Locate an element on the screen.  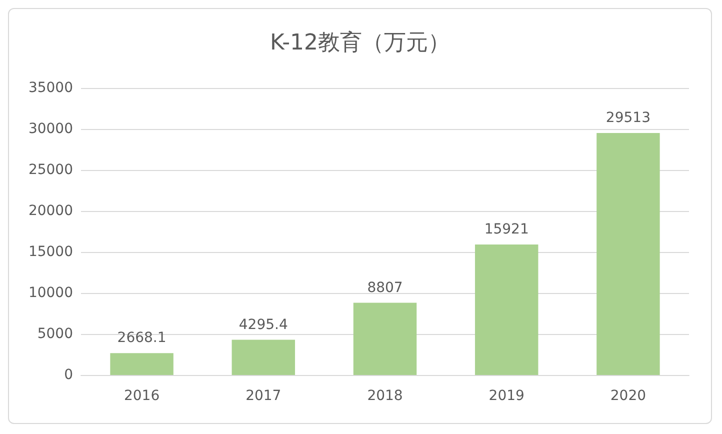
y-tick-label: 5000 is located at coordinates (55, 334).